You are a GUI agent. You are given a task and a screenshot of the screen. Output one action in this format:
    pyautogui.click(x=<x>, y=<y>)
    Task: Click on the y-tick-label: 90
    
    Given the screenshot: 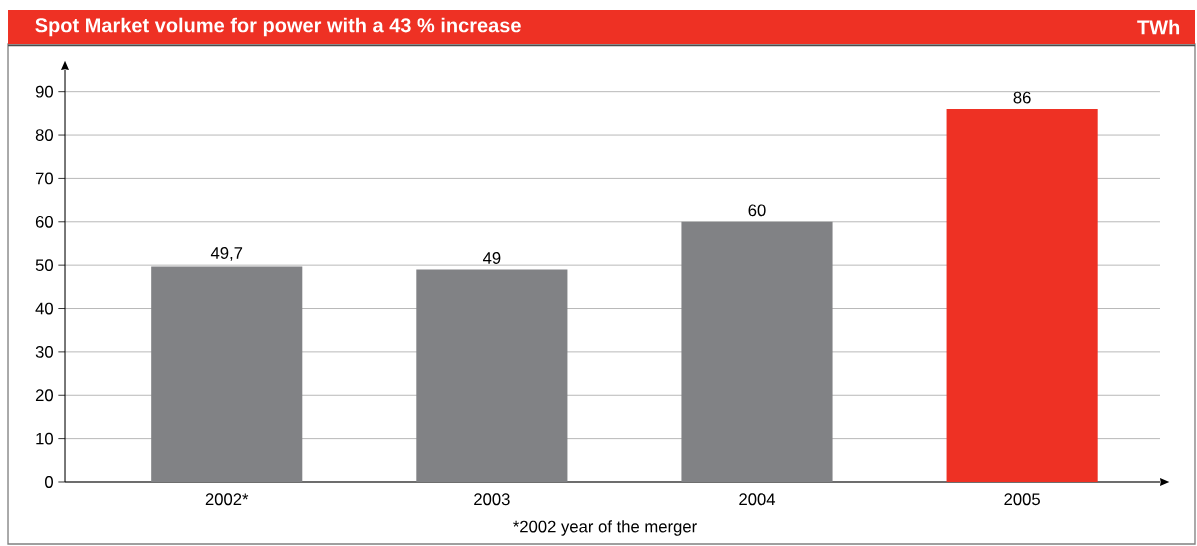 What is the action you would take?
    pyautogui.click(x=44, y=91)
    